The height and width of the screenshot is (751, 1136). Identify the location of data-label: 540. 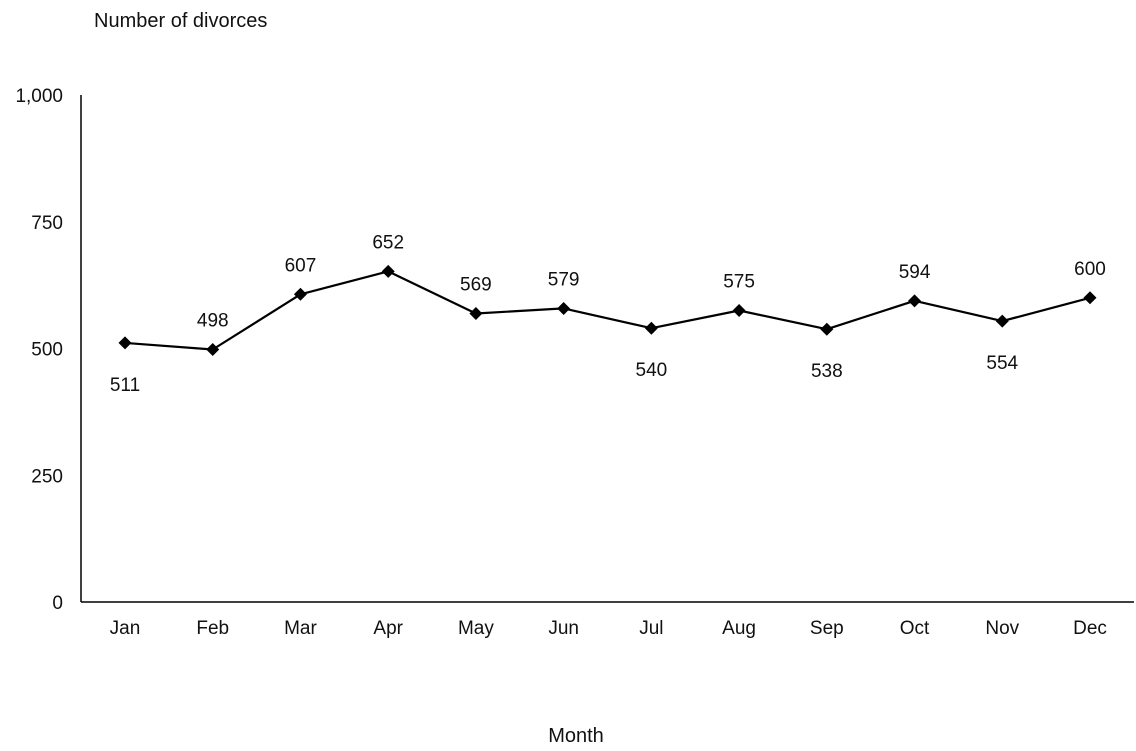
(652, 370).